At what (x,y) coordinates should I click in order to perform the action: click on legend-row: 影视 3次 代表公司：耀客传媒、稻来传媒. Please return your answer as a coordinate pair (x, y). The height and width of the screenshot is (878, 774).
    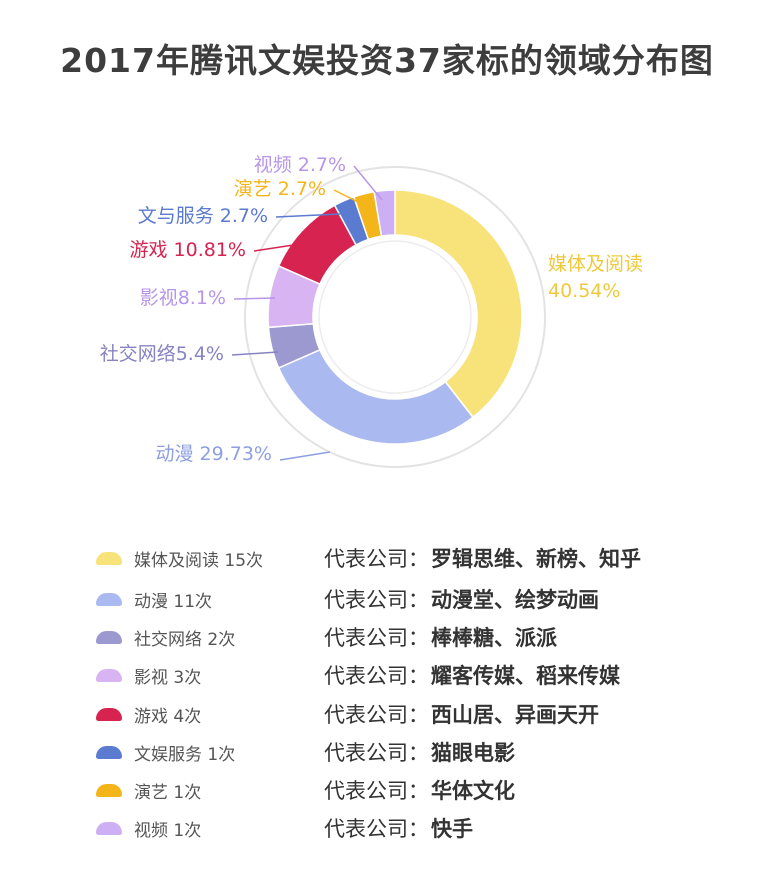
    Looking at the image, I should click on (358, 675).